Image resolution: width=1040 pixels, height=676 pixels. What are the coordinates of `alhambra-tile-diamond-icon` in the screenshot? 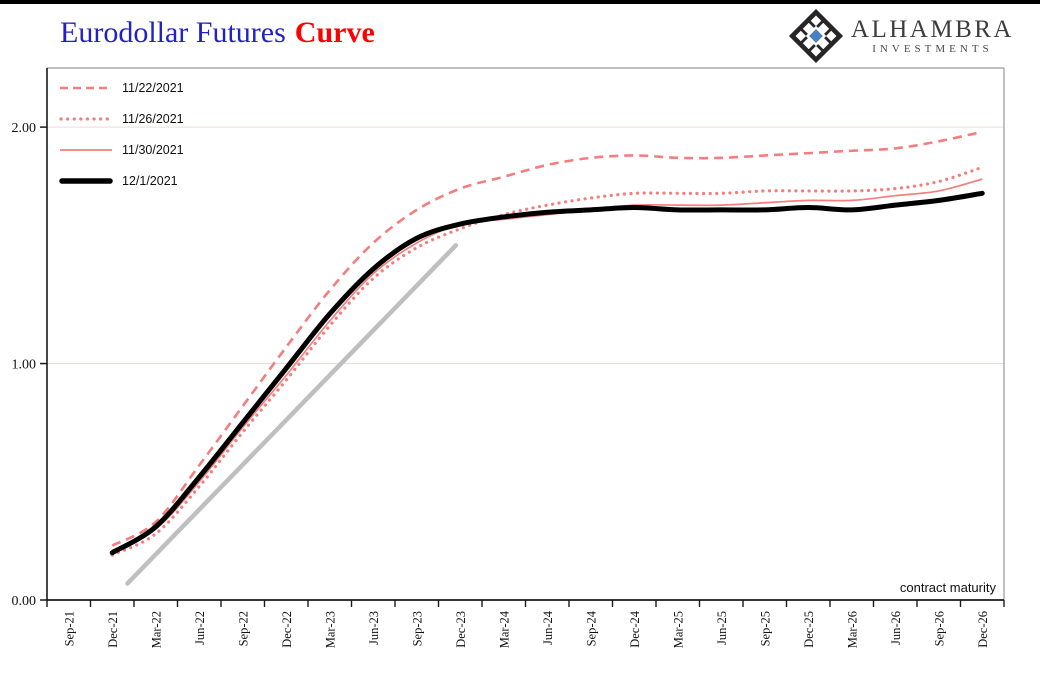 It's located at (815, 36).